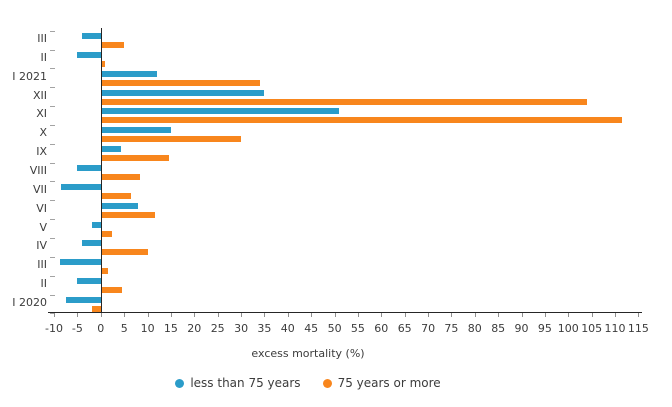  Describe the element at coordinates (287, 328) in the screenshot. I see `x-axis-tick-label: 40` at that location.